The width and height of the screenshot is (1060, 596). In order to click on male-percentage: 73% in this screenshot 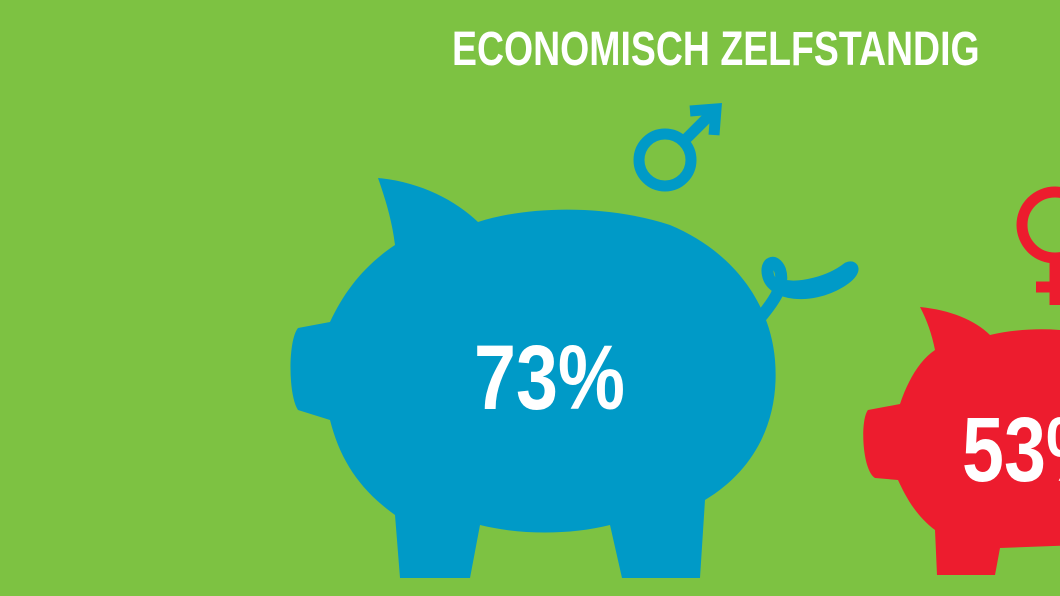, I will do `click(549, 378)`.